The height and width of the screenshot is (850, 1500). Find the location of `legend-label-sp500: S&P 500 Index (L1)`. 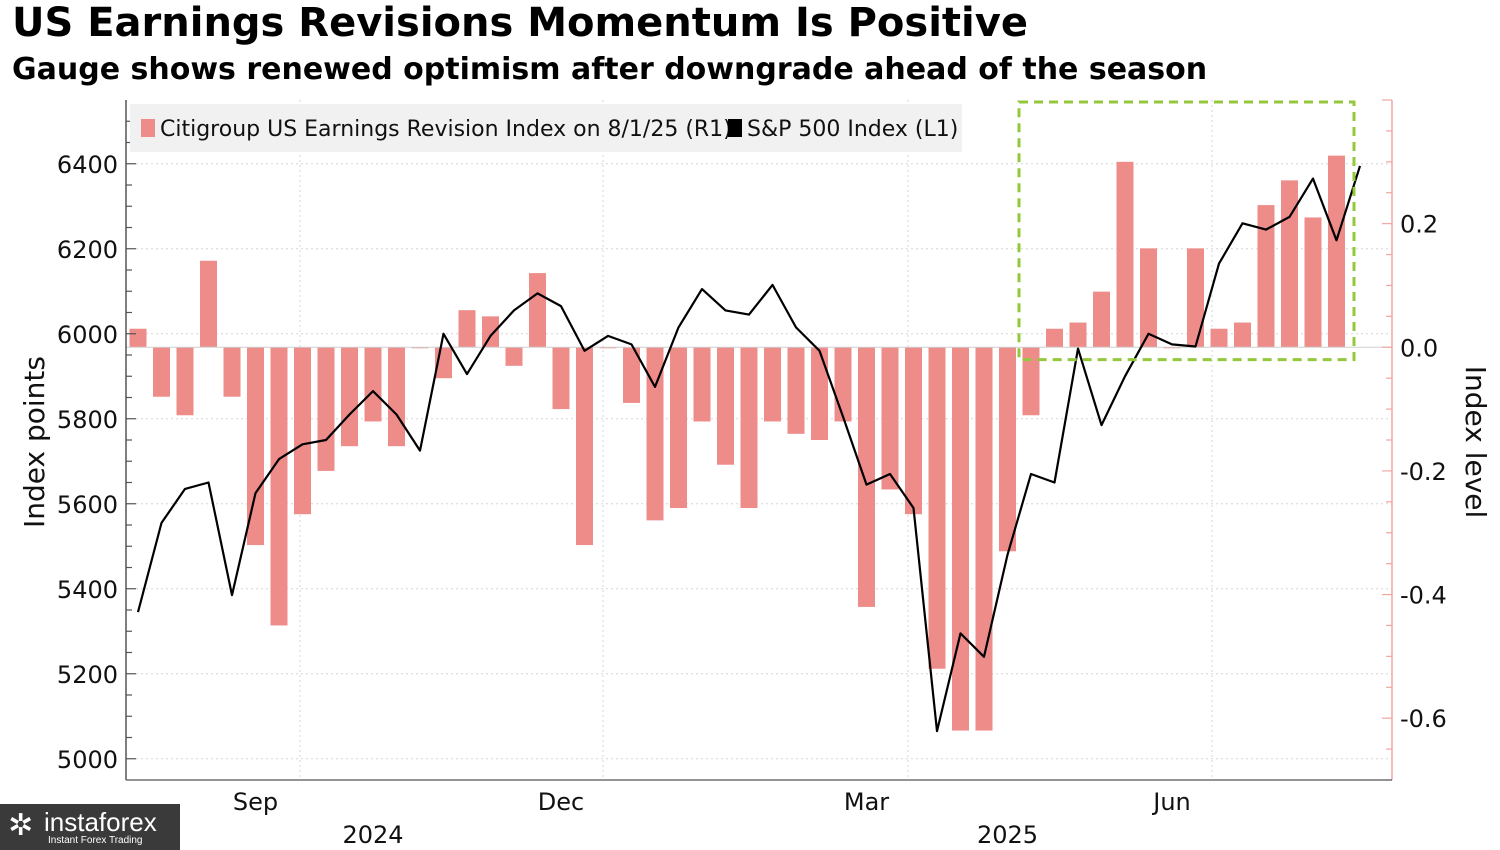

legend-label-sp500: S&P 500 Index (L1) is located at coordinates (852, 129).